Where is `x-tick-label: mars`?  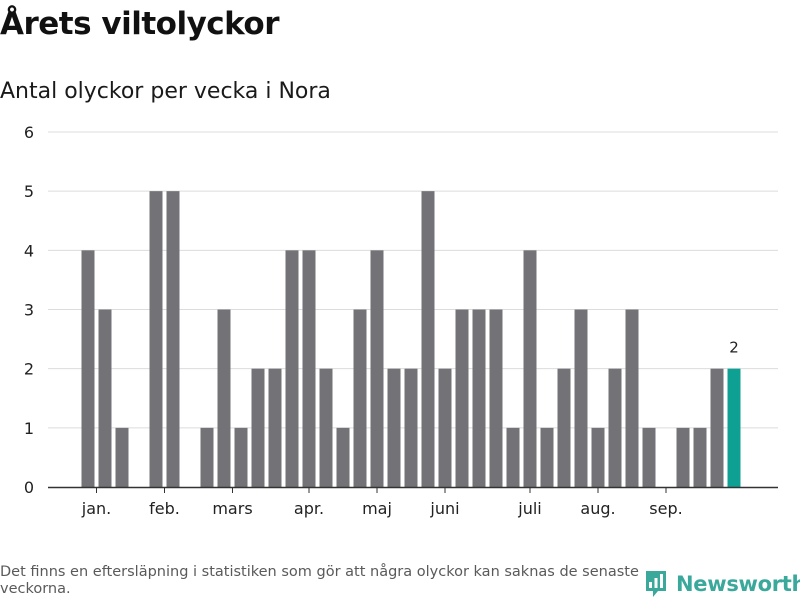
x-tick-label: mars is located at coordinates (232, 508).